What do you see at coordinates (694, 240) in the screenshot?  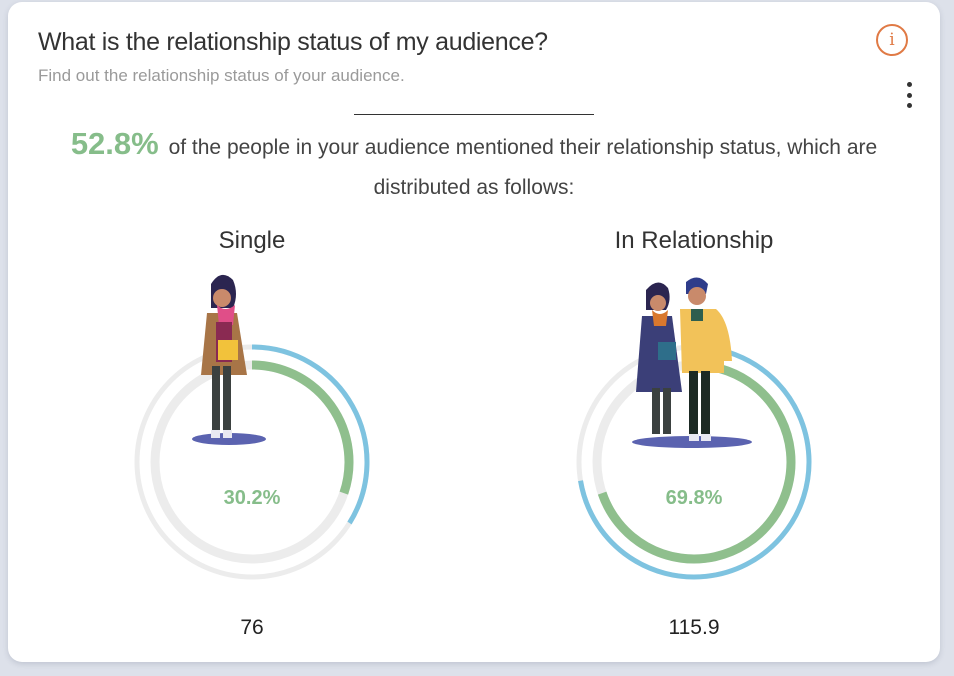 I see `category-label-in-relationship: In Relationship` at bounding box center [694, 240].